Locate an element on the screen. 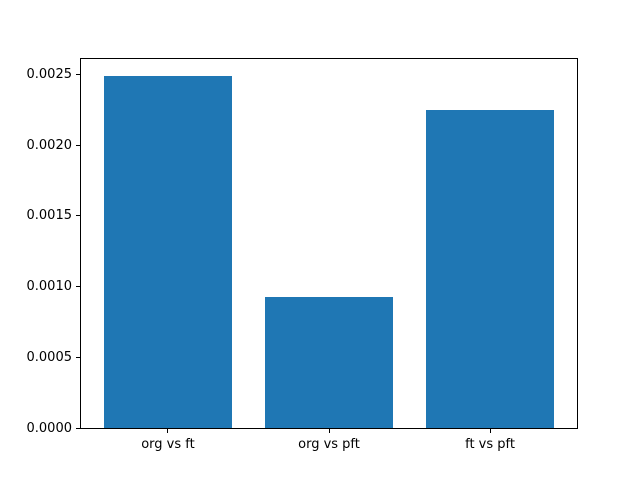  bar-ft-vs-pft is located at coordinates (490, 268).